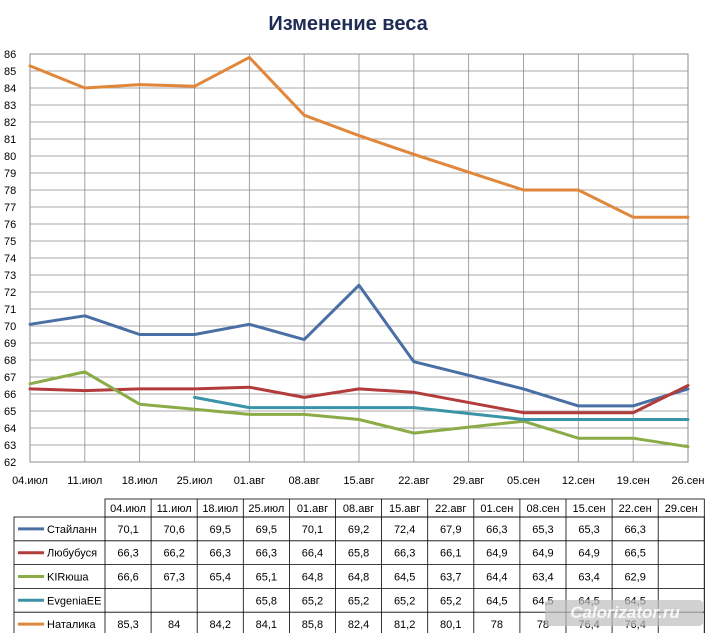 The height and width of the screenshot is (633, 705). I want to click on x-tick-label: 29.авг, so click(468, 481).